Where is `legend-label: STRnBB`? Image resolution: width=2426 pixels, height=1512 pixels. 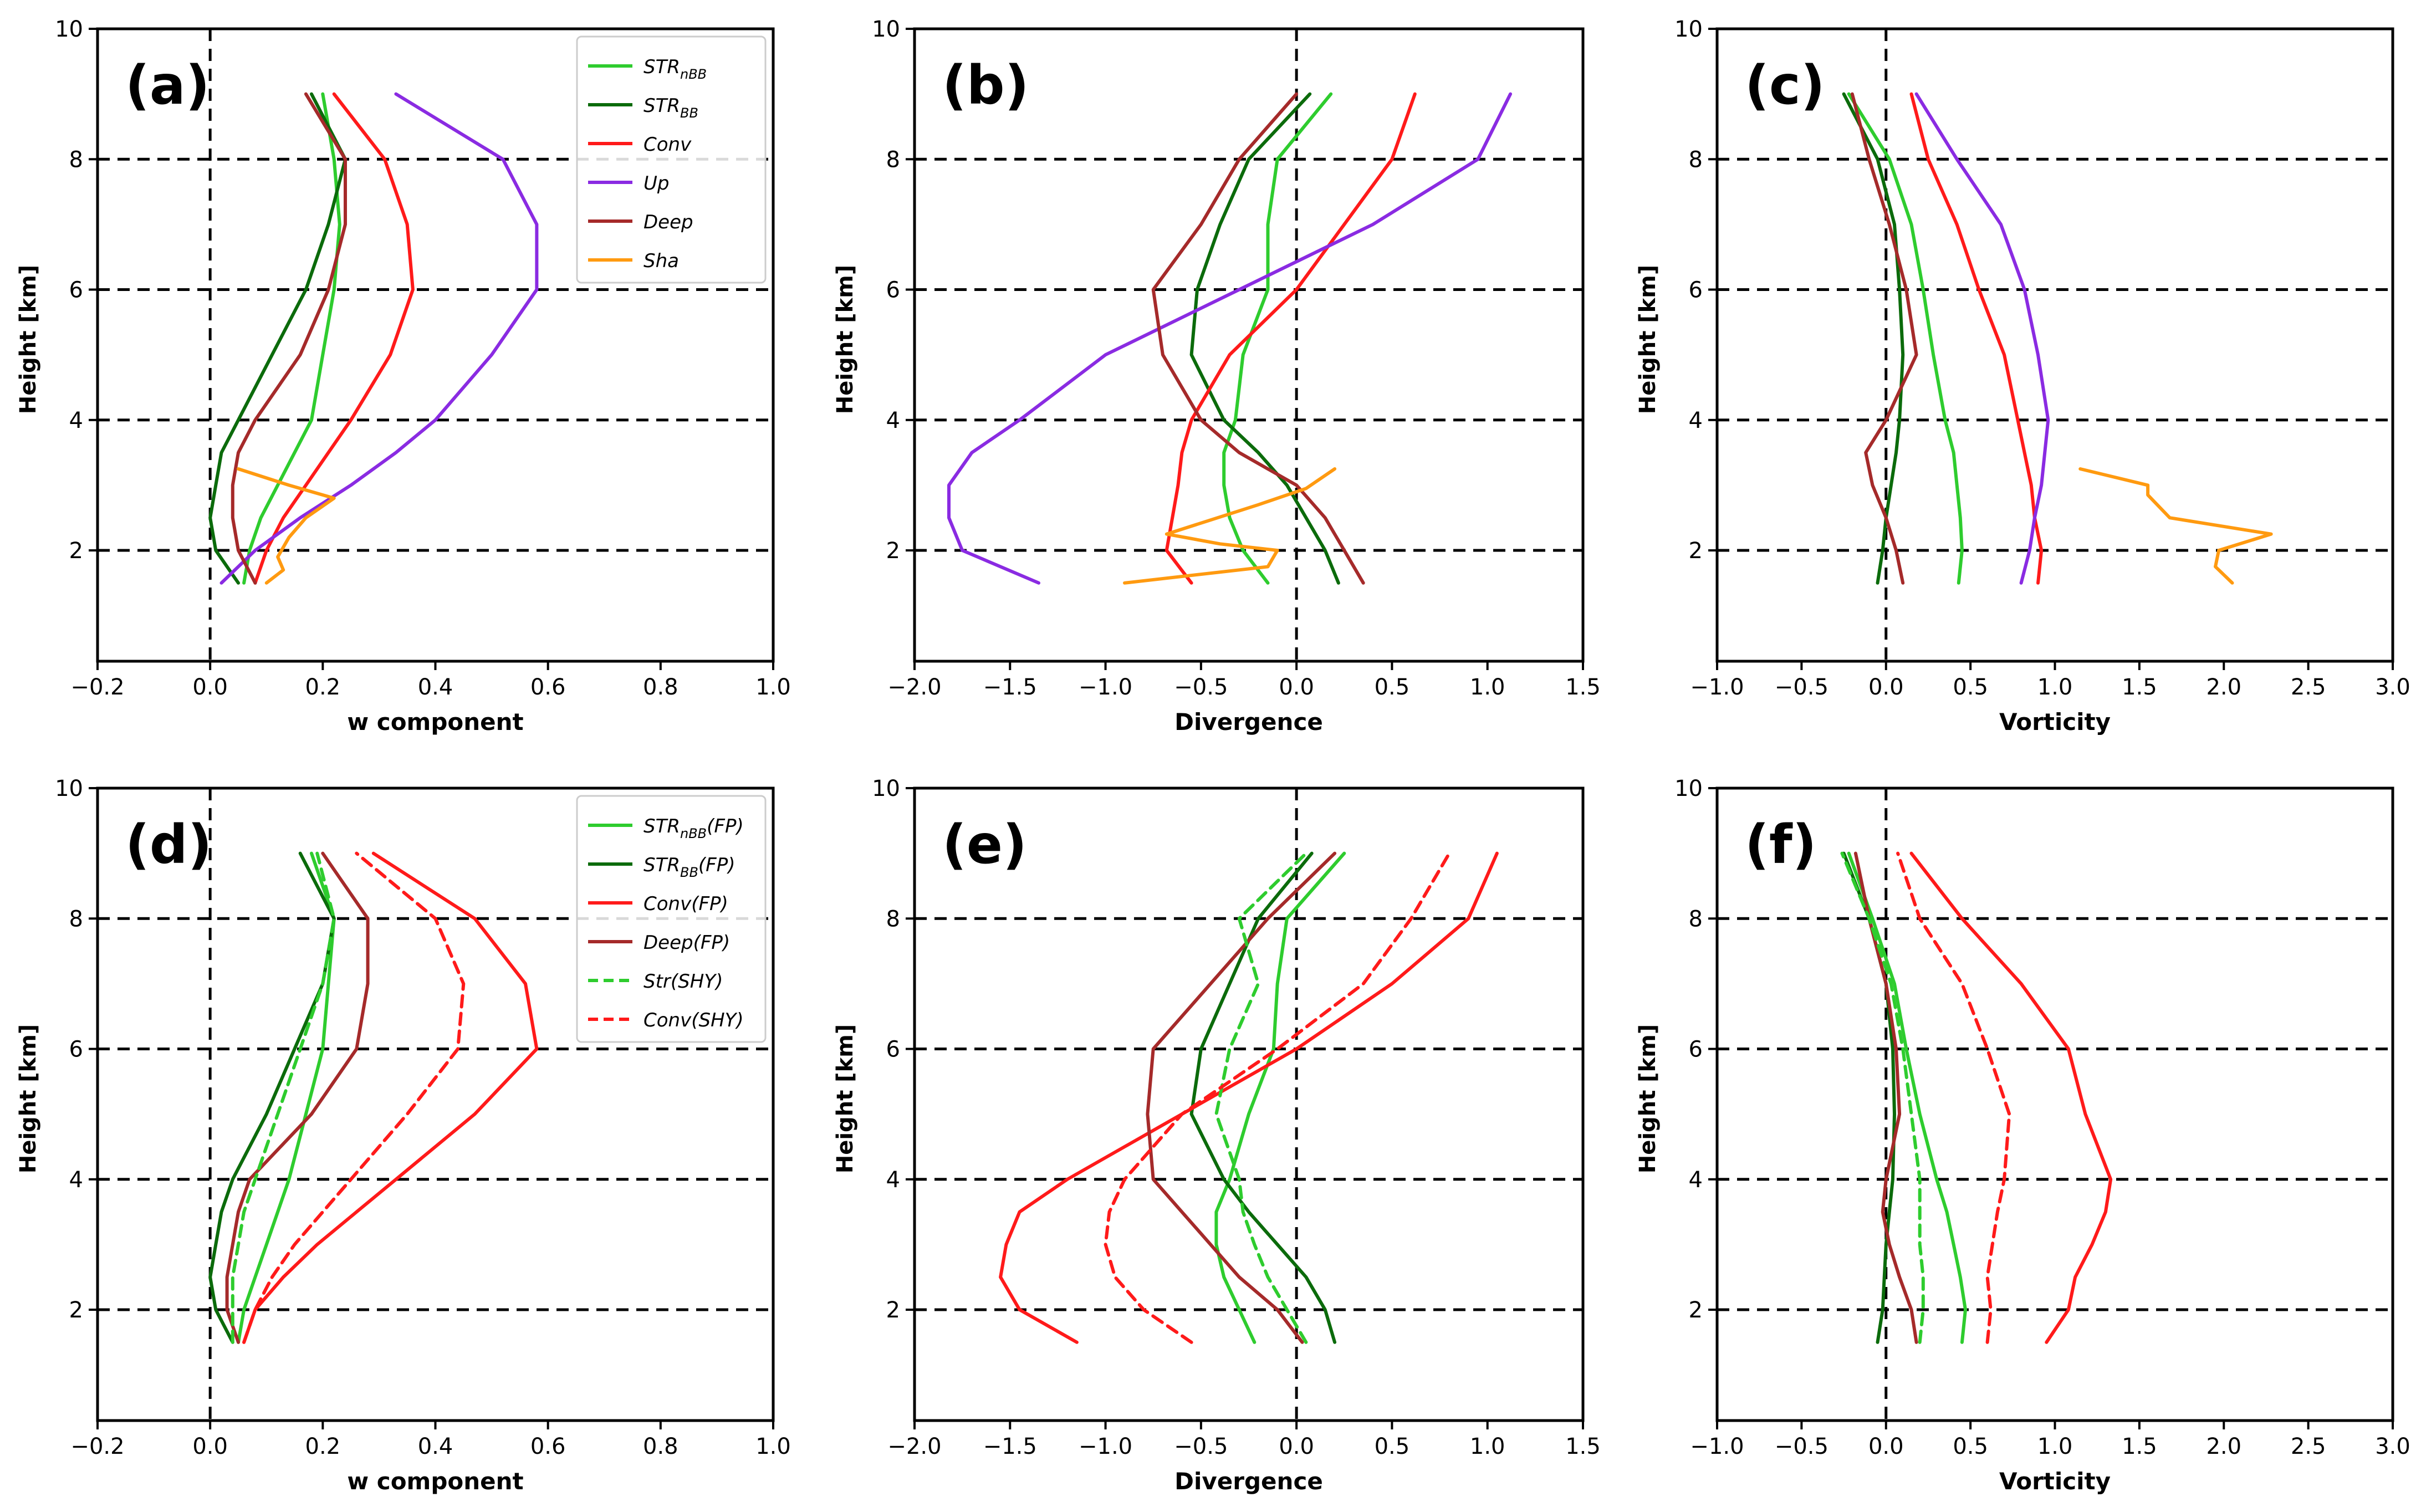 legend-label: STRnBB is located at coordinates (675, 69).